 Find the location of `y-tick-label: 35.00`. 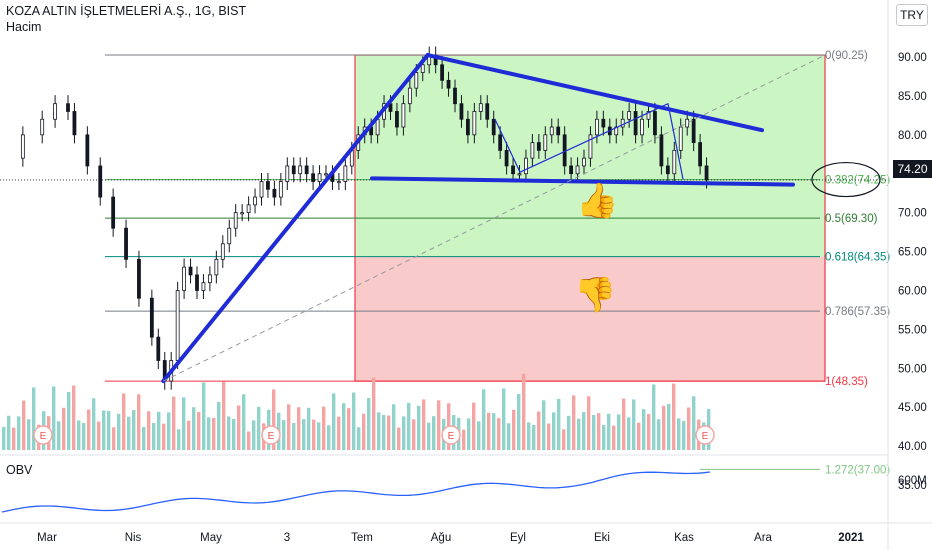

y-tick-label: 35.00 is located at coordinates (912, 486).